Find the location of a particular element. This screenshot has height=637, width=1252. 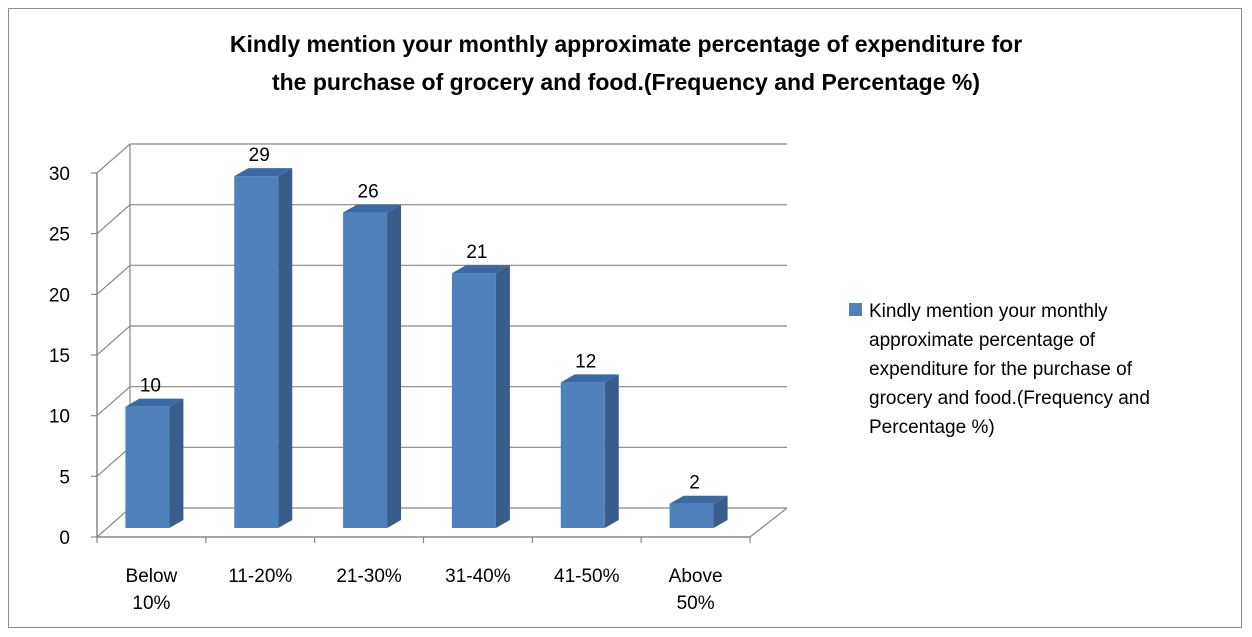

legend-label-line: approximate percentage of is located at coordinates (982, 340).